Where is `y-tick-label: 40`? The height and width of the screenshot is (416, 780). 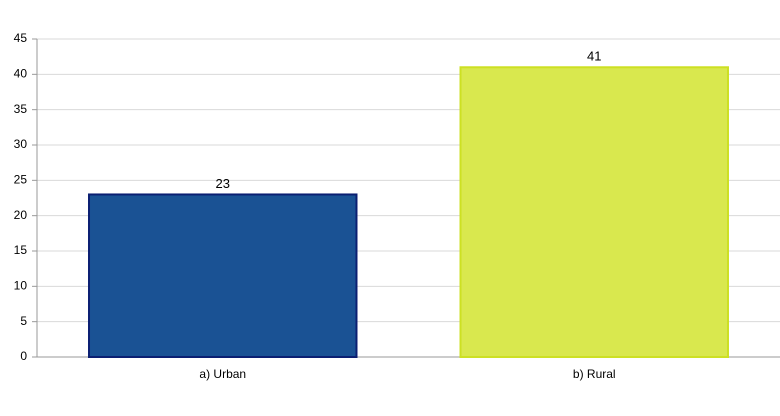 y-tick-label: 40 is located at coordinates (21, 74).